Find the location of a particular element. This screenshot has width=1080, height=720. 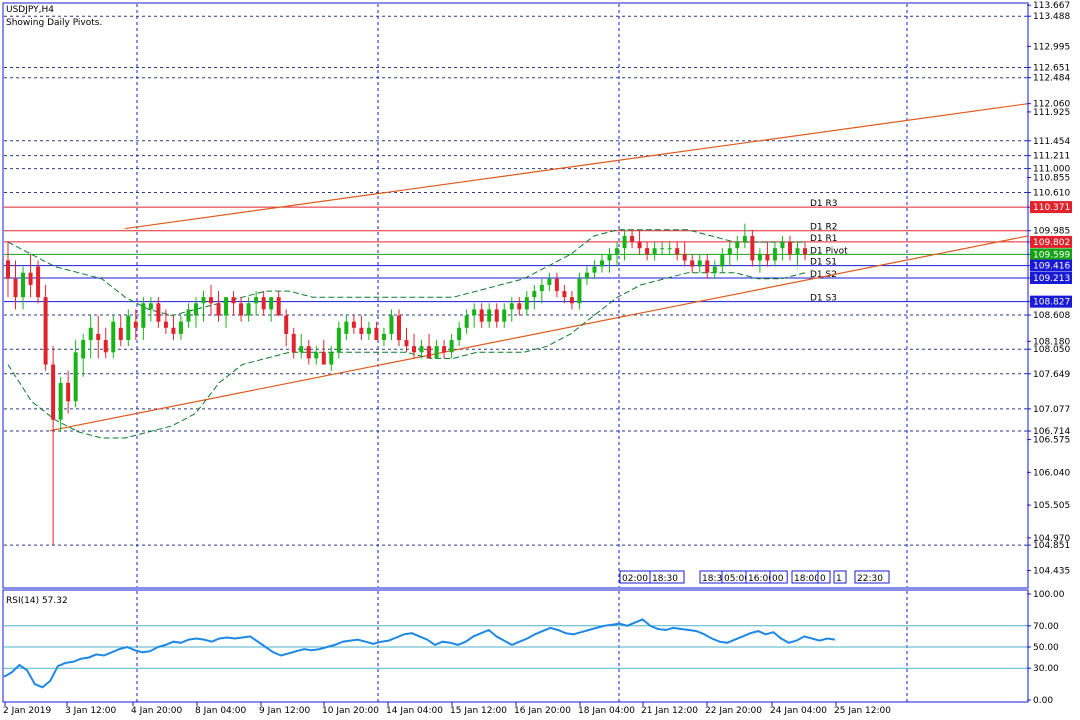

price-axis-label: 111.454 is located at coordinates (1051, 142).